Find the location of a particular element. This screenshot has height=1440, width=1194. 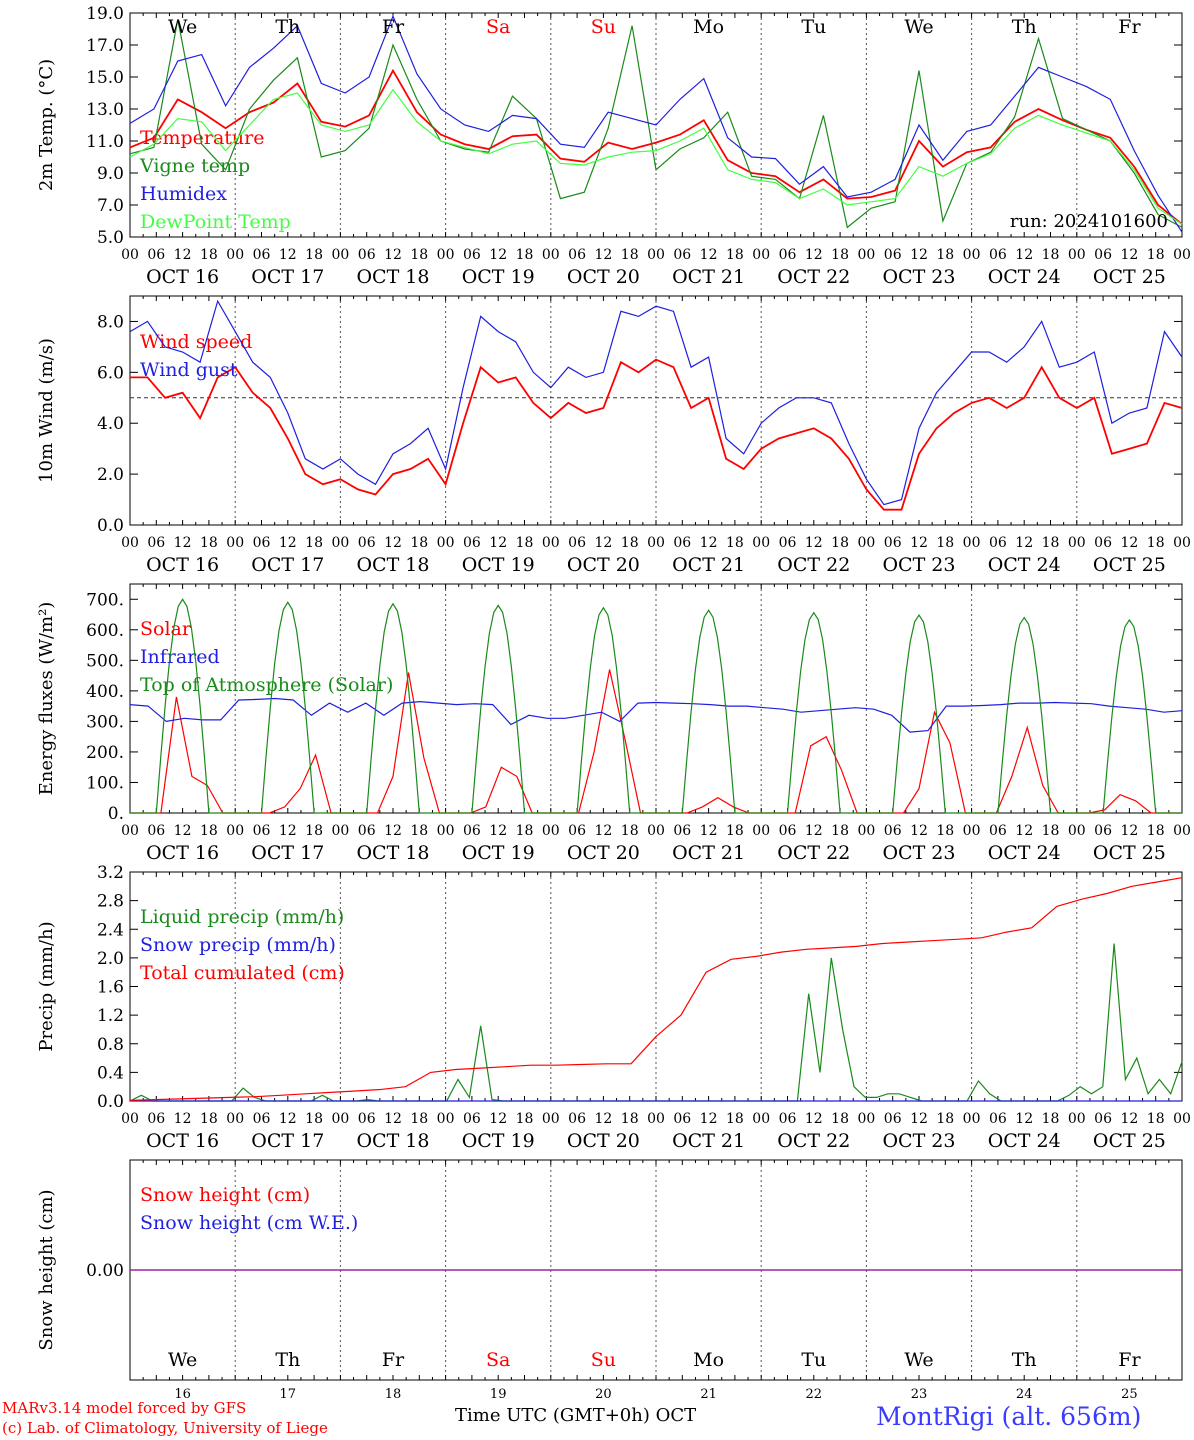

legend-entry: Liquid precip (mm/h) is located at coordinates (242, 917).